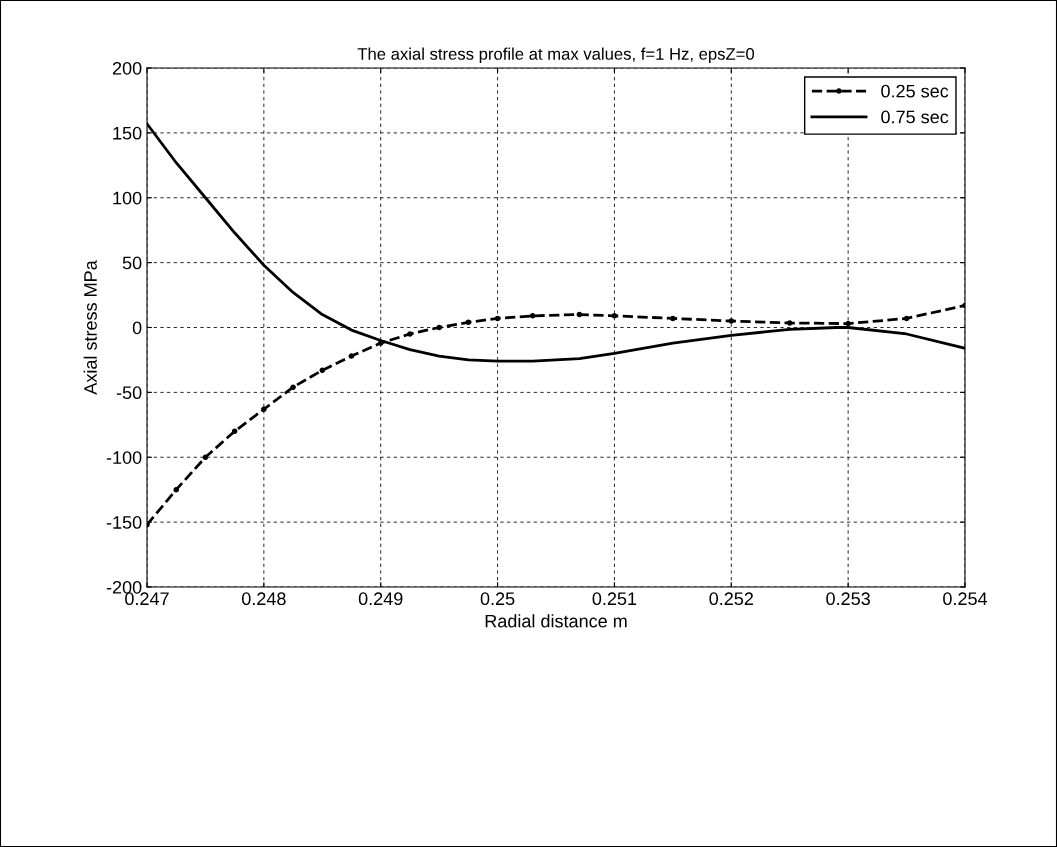  What do you see at coordinates (965, 599) in the screenshot?
I see `x-tick-label: 0.254` at bounding box center [965, 599].